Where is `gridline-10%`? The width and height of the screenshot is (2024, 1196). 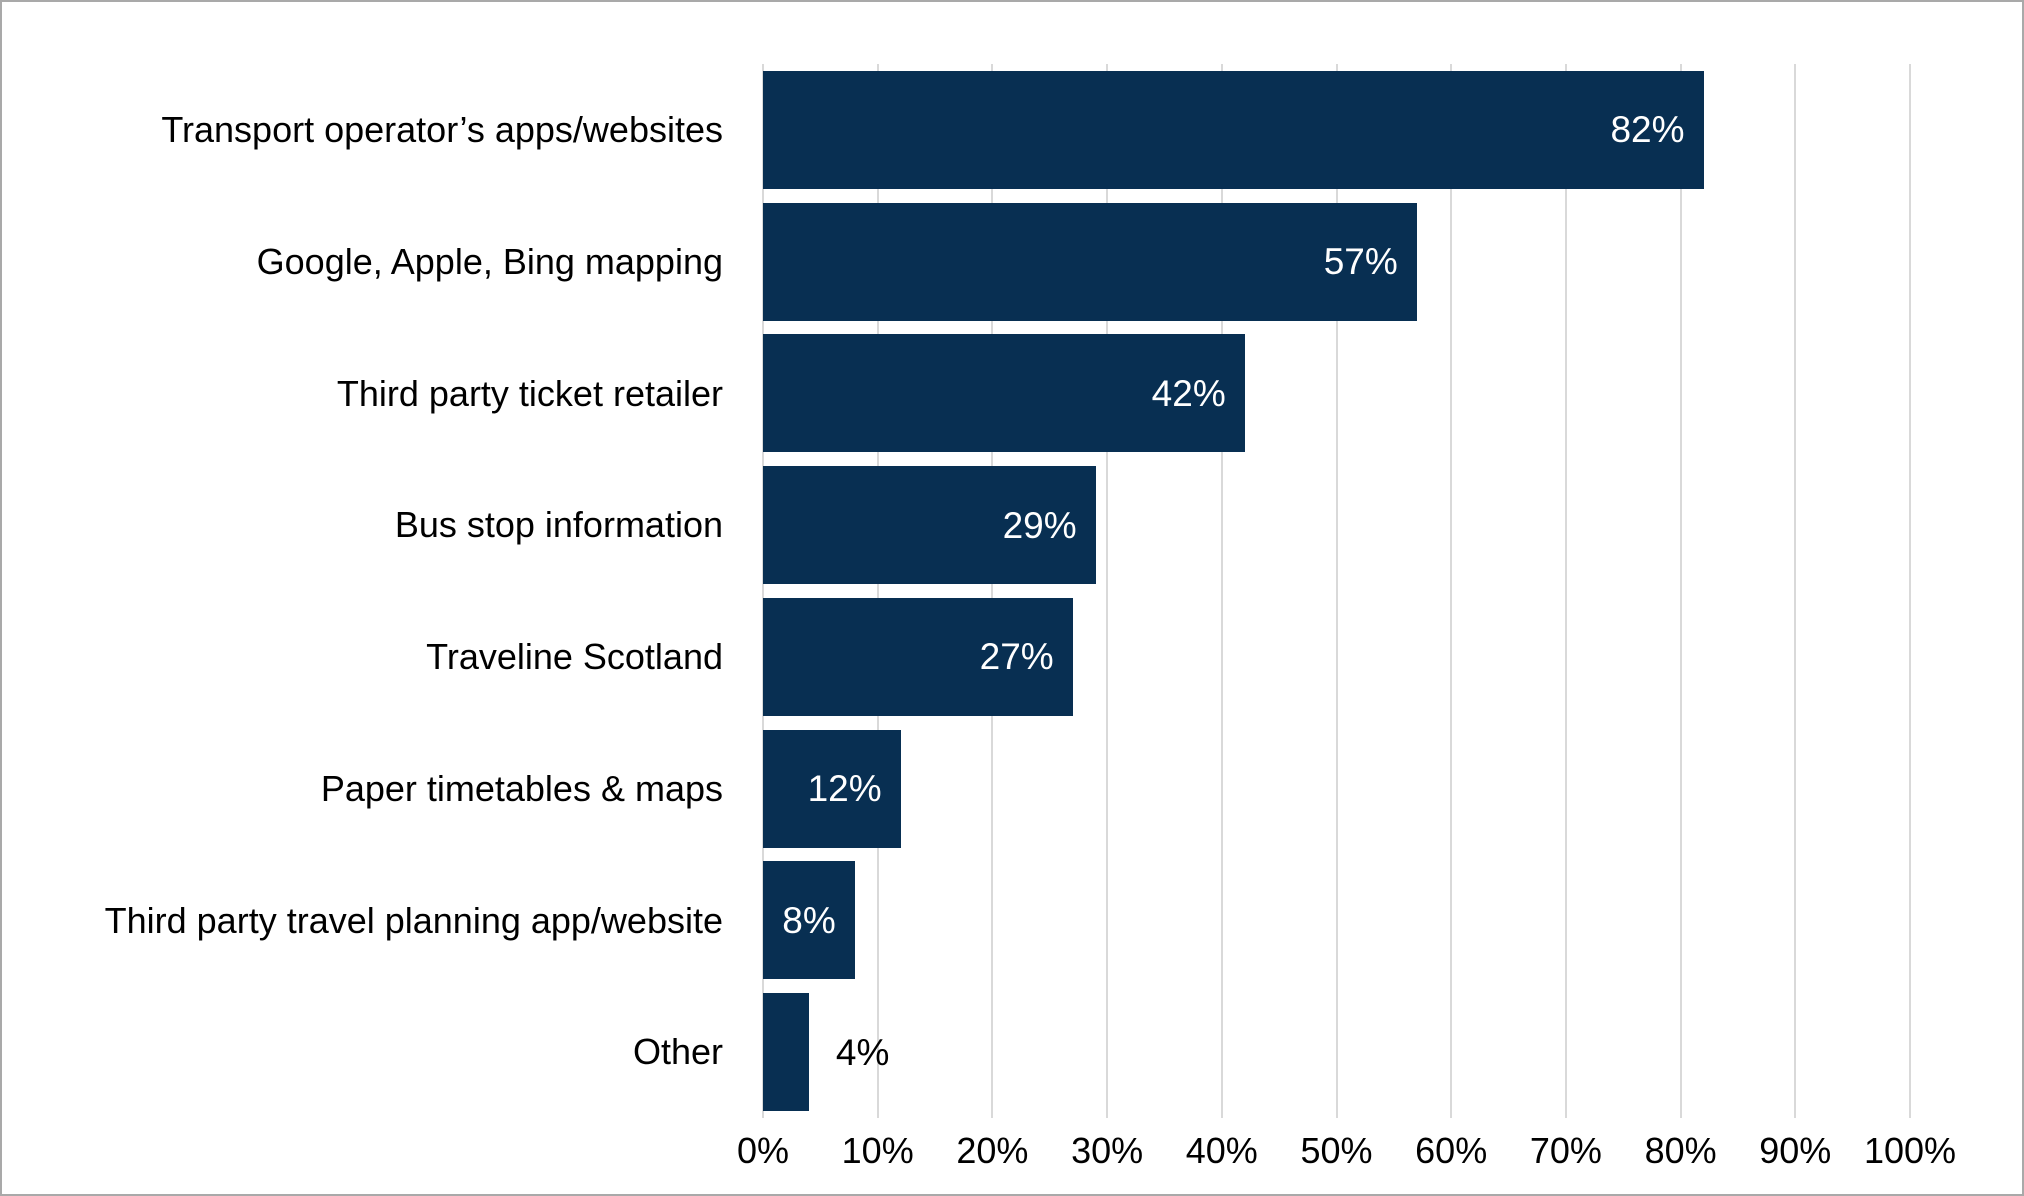
gridline-10% is located at coordinates (877, 591).